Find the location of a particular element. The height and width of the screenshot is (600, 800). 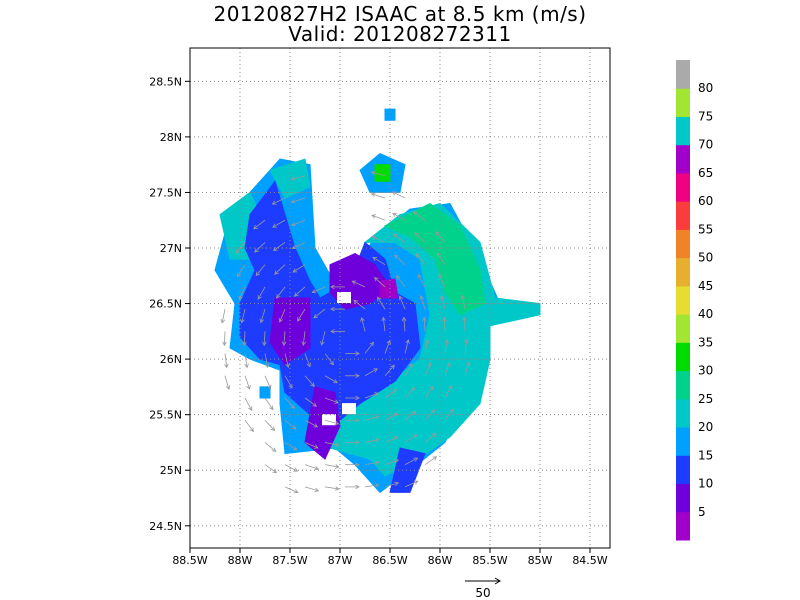

reference-vector-label: 50 is located at coordinates (482, 593).